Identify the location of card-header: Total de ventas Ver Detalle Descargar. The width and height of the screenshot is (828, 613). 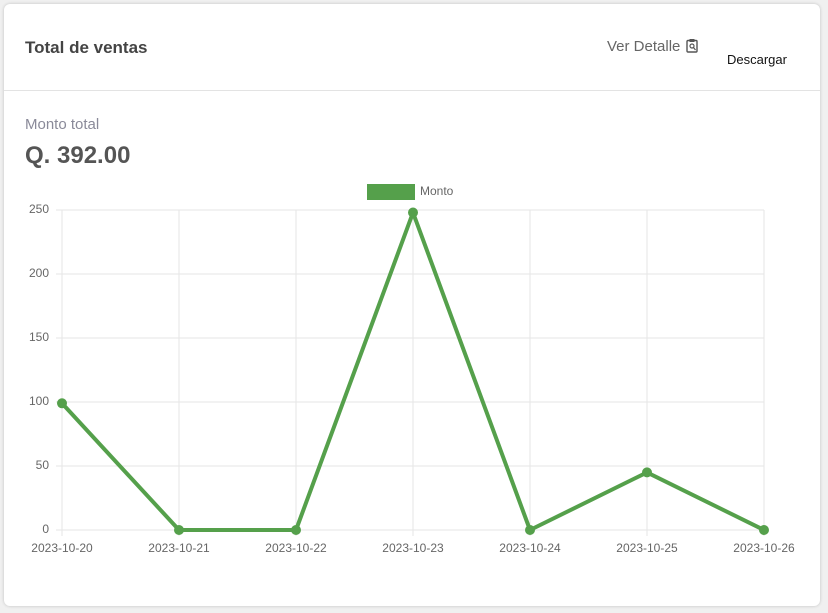
(412, 47).